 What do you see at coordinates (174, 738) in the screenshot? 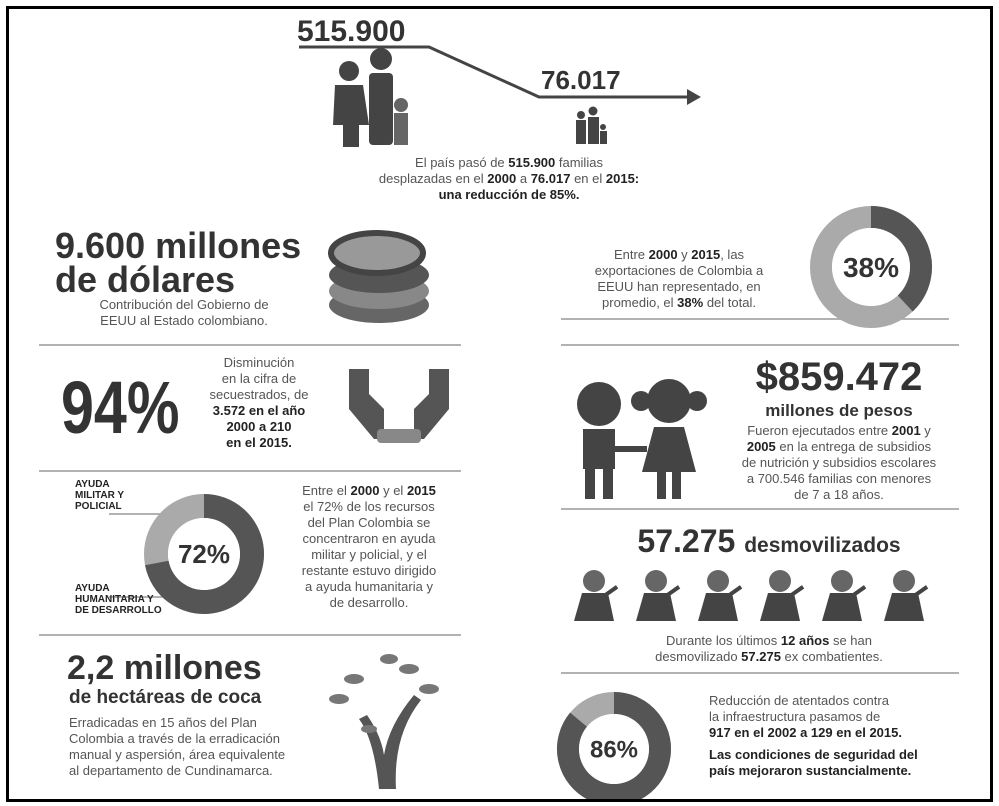
I see `text: Colombia a través de la erradicación` at bounding box center [174, 738].